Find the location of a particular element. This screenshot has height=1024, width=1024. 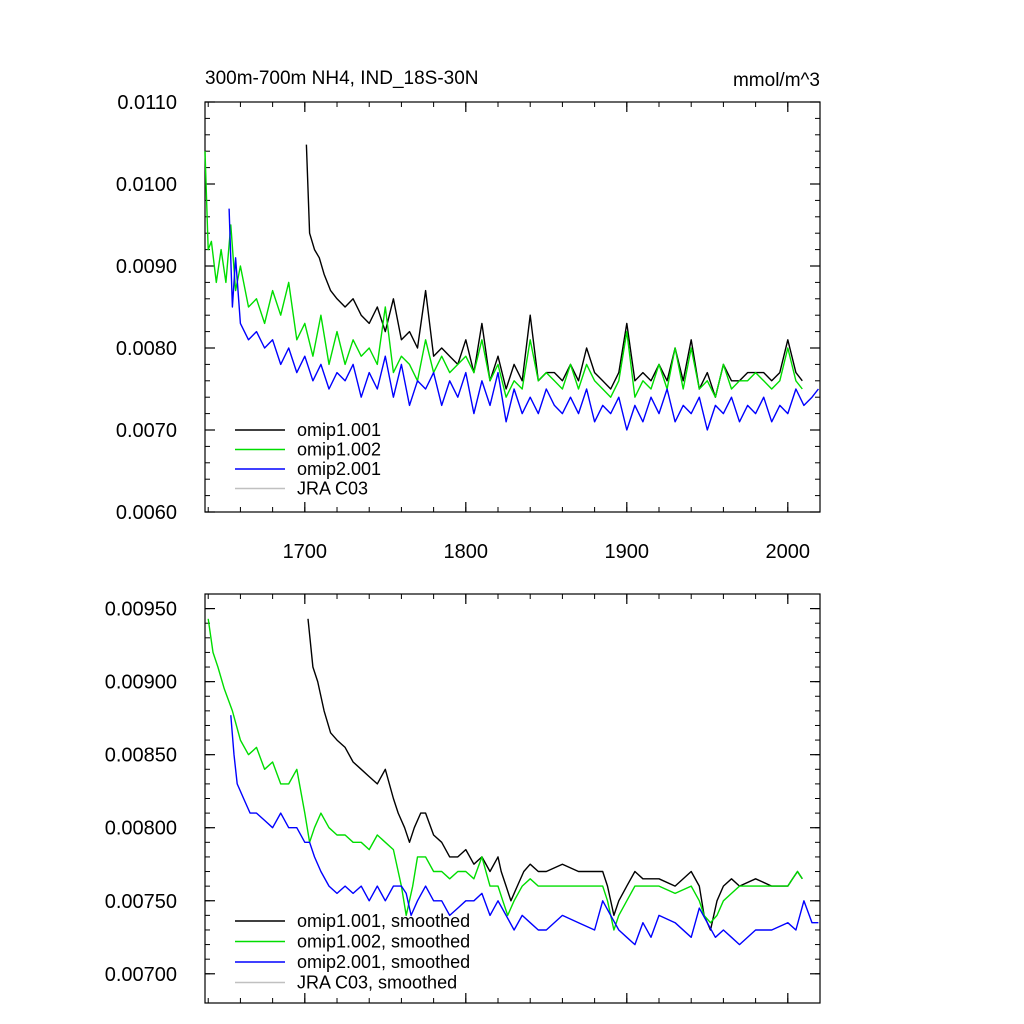

y-tick-label: 0.00950 is located at coordinates (141, 610).